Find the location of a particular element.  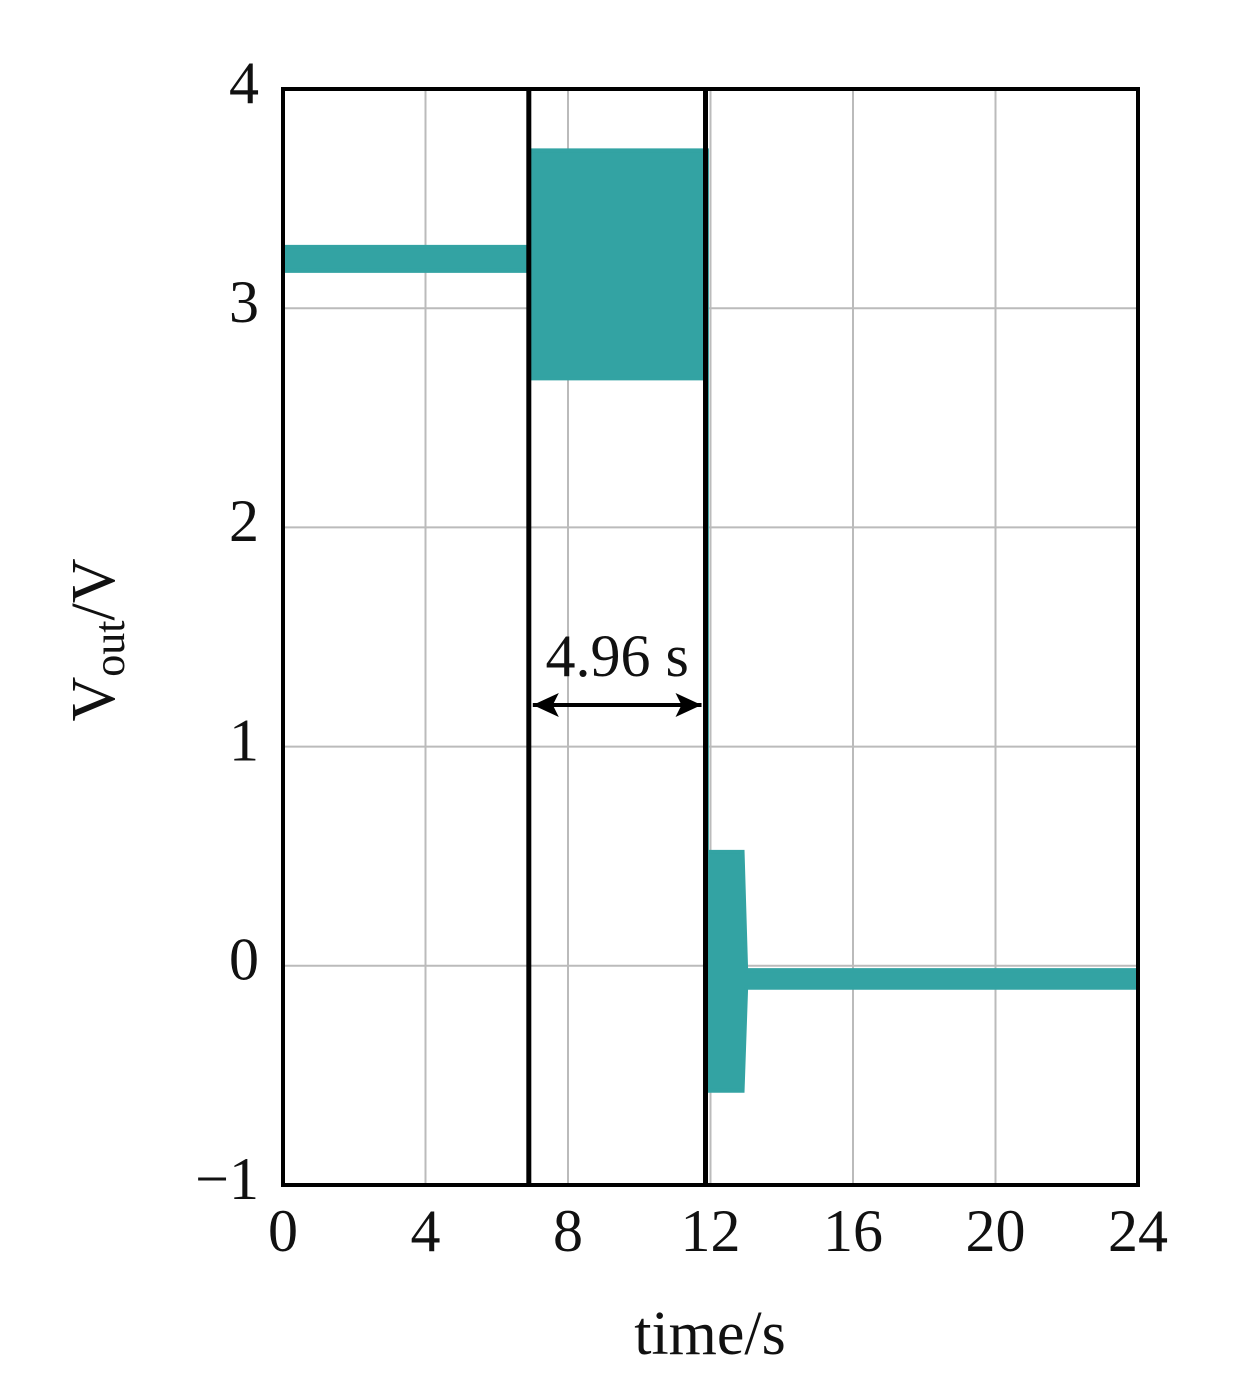

x-tick-label: 24 is located at coordinates (1138, 1231).